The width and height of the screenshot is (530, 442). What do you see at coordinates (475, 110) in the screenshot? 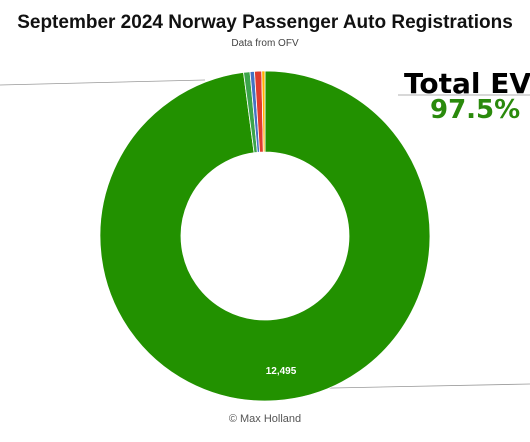
I see `callout-value: 97.5%` at bounding box center [475, 110].